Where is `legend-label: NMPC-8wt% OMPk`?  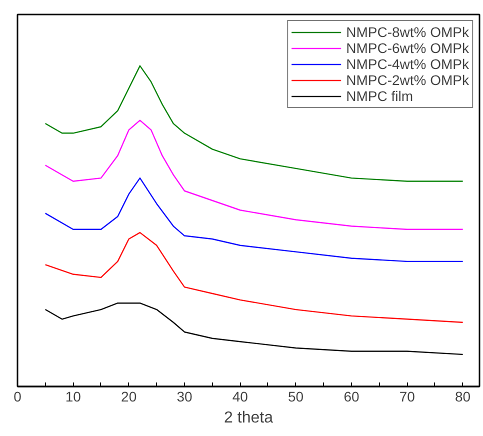 legend-label: NMPC-8wt% OMPk is located at coordinates (407, 32).